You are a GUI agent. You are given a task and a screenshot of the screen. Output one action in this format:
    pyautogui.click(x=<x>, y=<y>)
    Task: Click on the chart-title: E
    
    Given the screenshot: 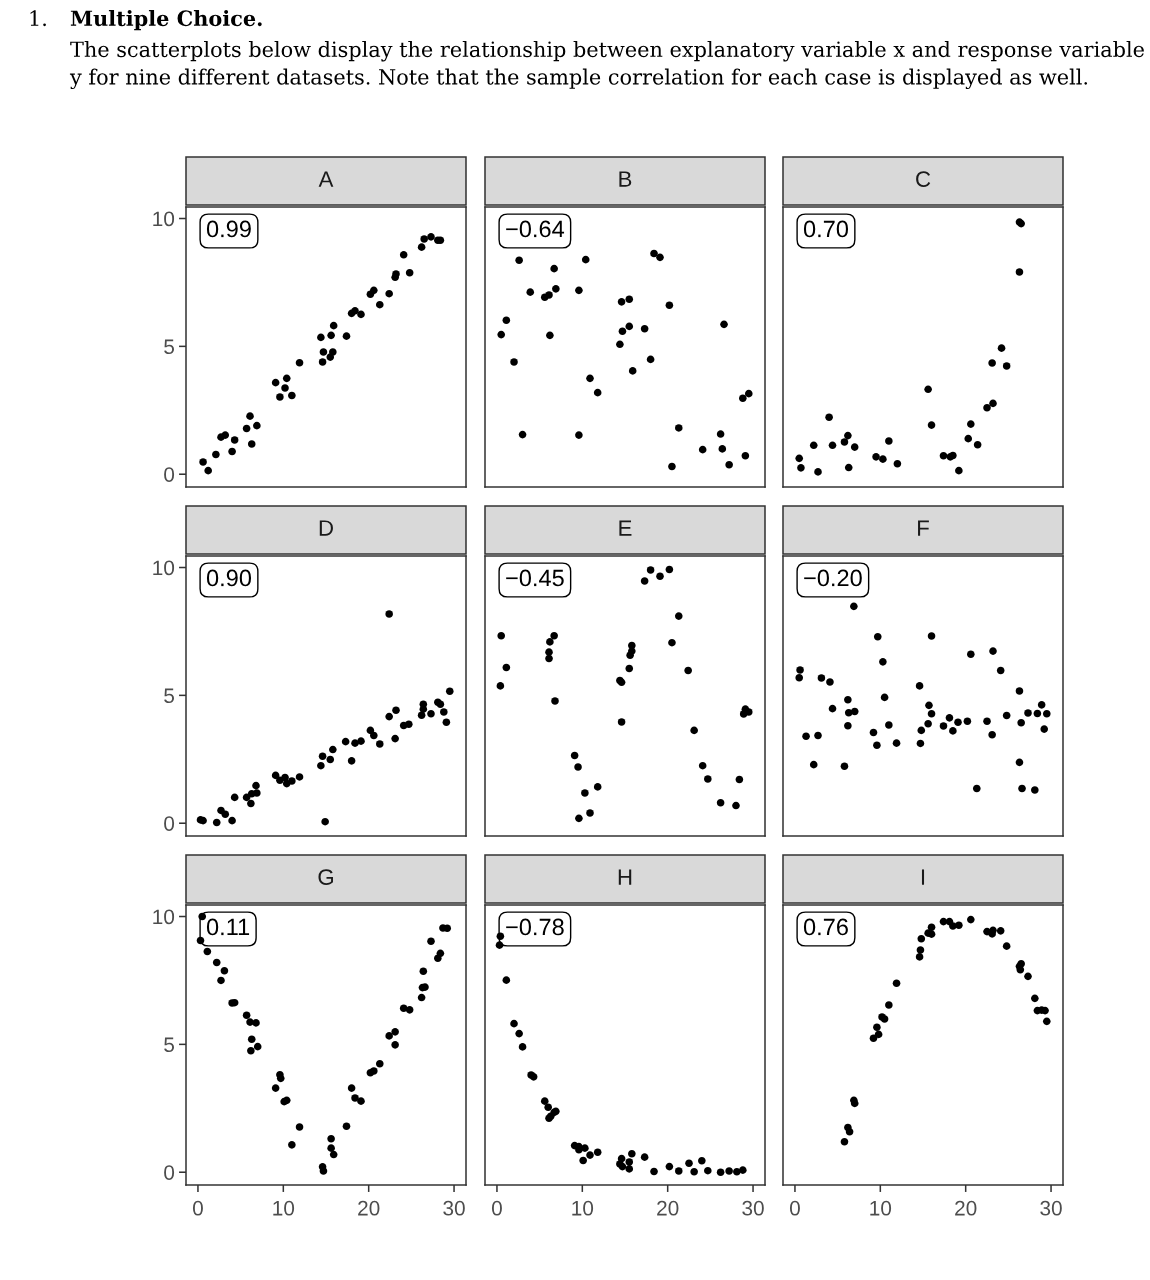 What is the action you would take?
    pyautogui.click(x=625, y=528)
    